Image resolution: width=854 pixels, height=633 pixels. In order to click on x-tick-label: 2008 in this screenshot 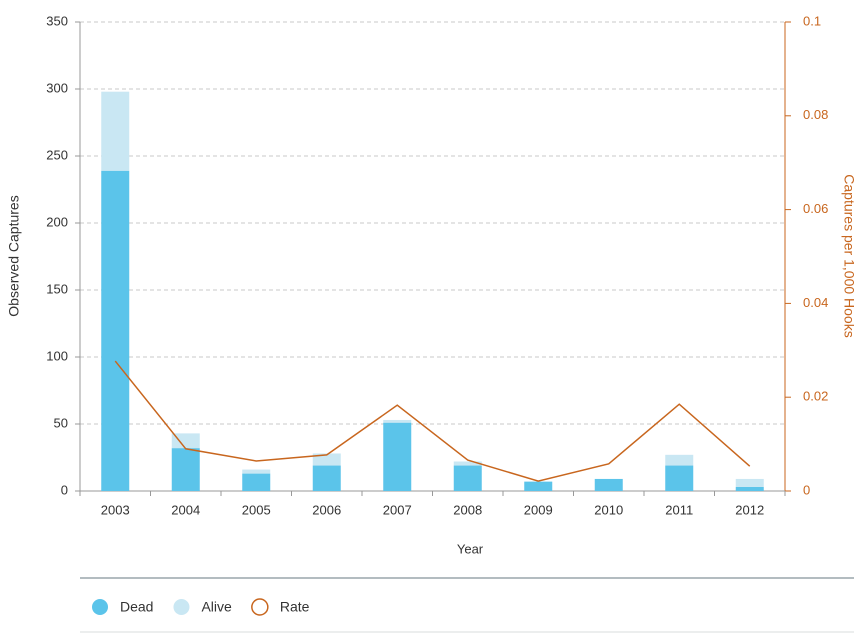, I will do `click(467, 509)`.